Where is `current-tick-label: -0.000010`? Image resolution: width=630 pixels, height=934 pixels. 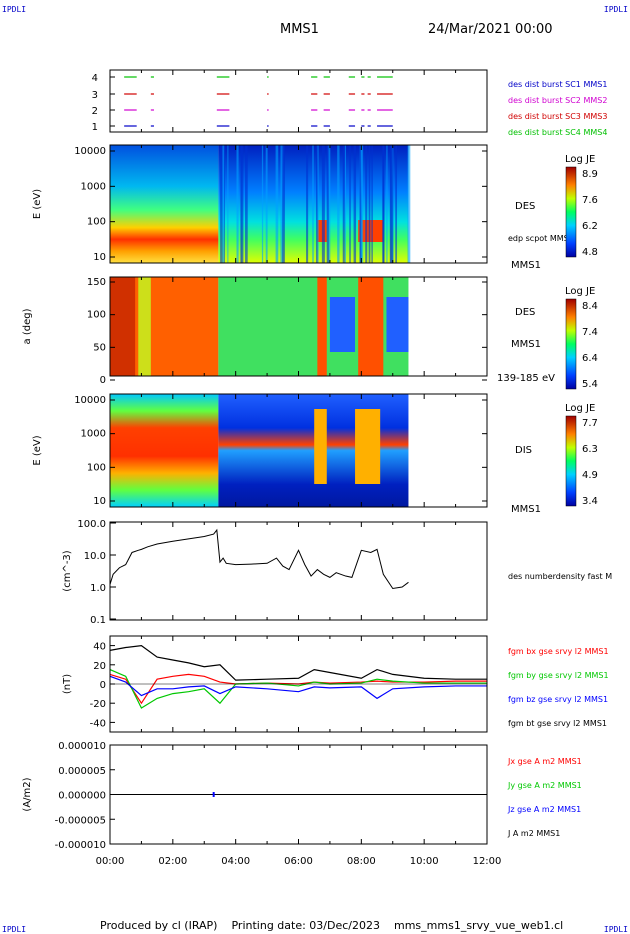
current-tick-label: -0.000010 is located at coordinates (80, 845).